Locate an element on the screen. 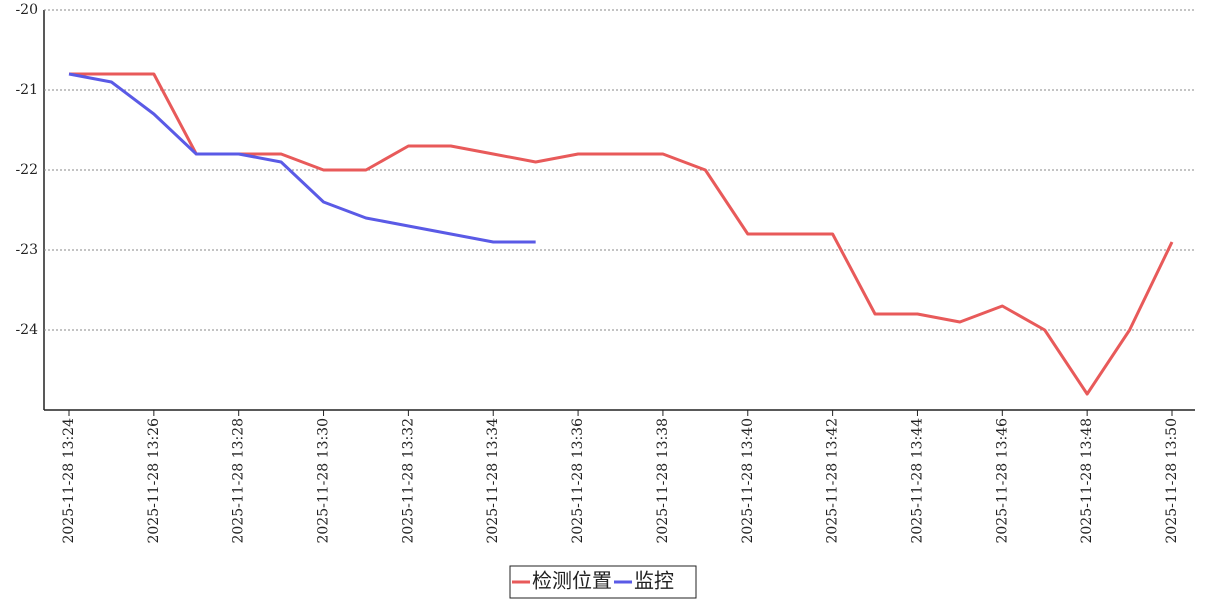  legend-box is located at coordinates (603, 582).